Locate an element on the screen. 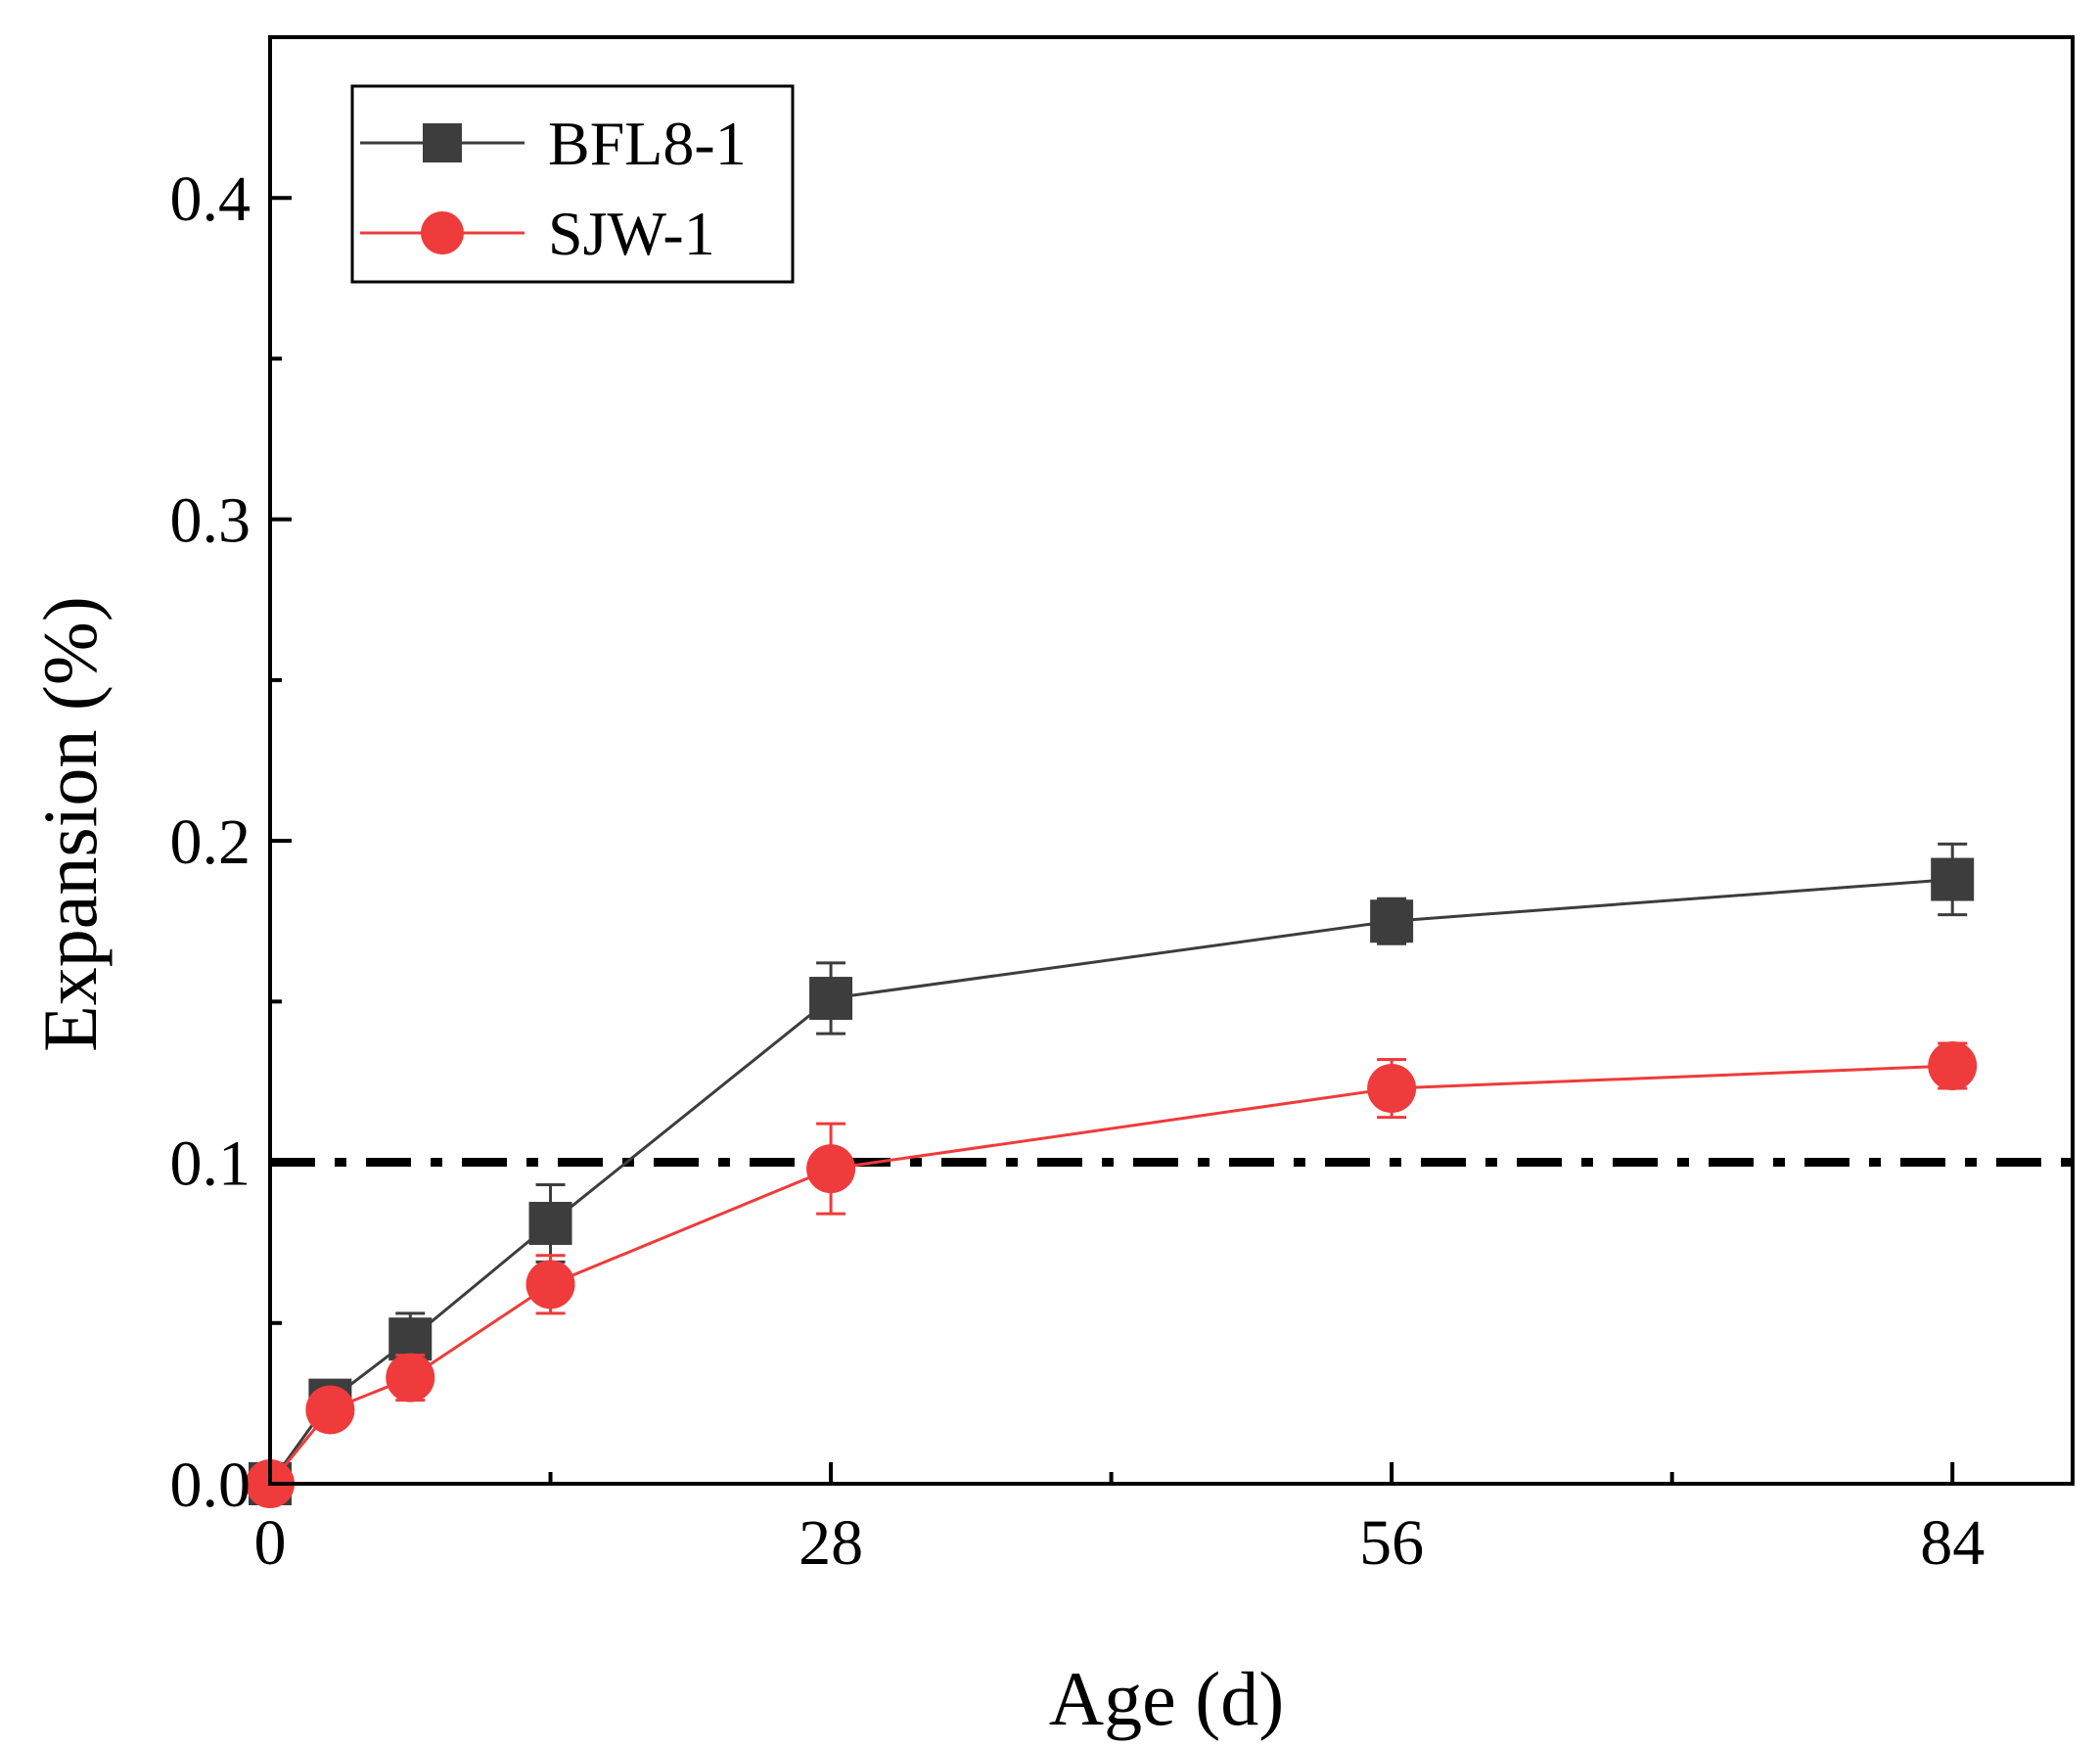 The image size is (2100, 1748). legend-entries: BFL8-1 SJW-1 is located at coordinates (553, 188).